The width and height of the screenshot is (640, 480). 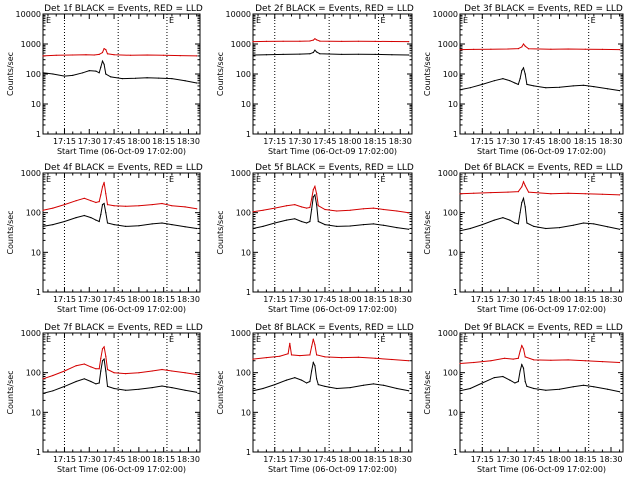 What do you see at coordinates (453, 104) in the screenshot?
I see `y-tick-label: 10` at bounding box center [453, 104].